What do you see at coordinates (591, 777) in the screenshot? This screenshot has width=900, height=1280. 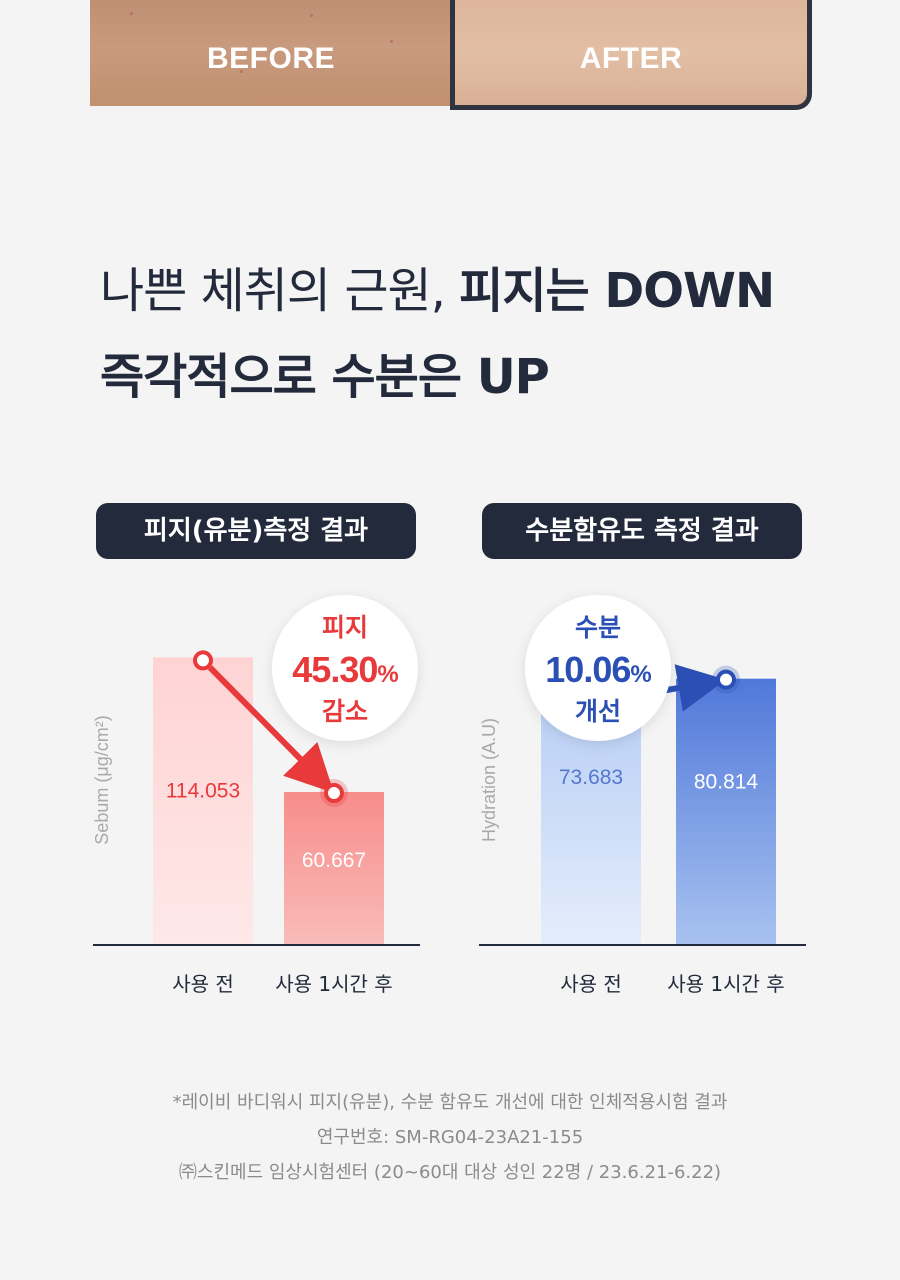 I see `hydration-bar-1-value: 73.683` at bounding box center [591, 777].